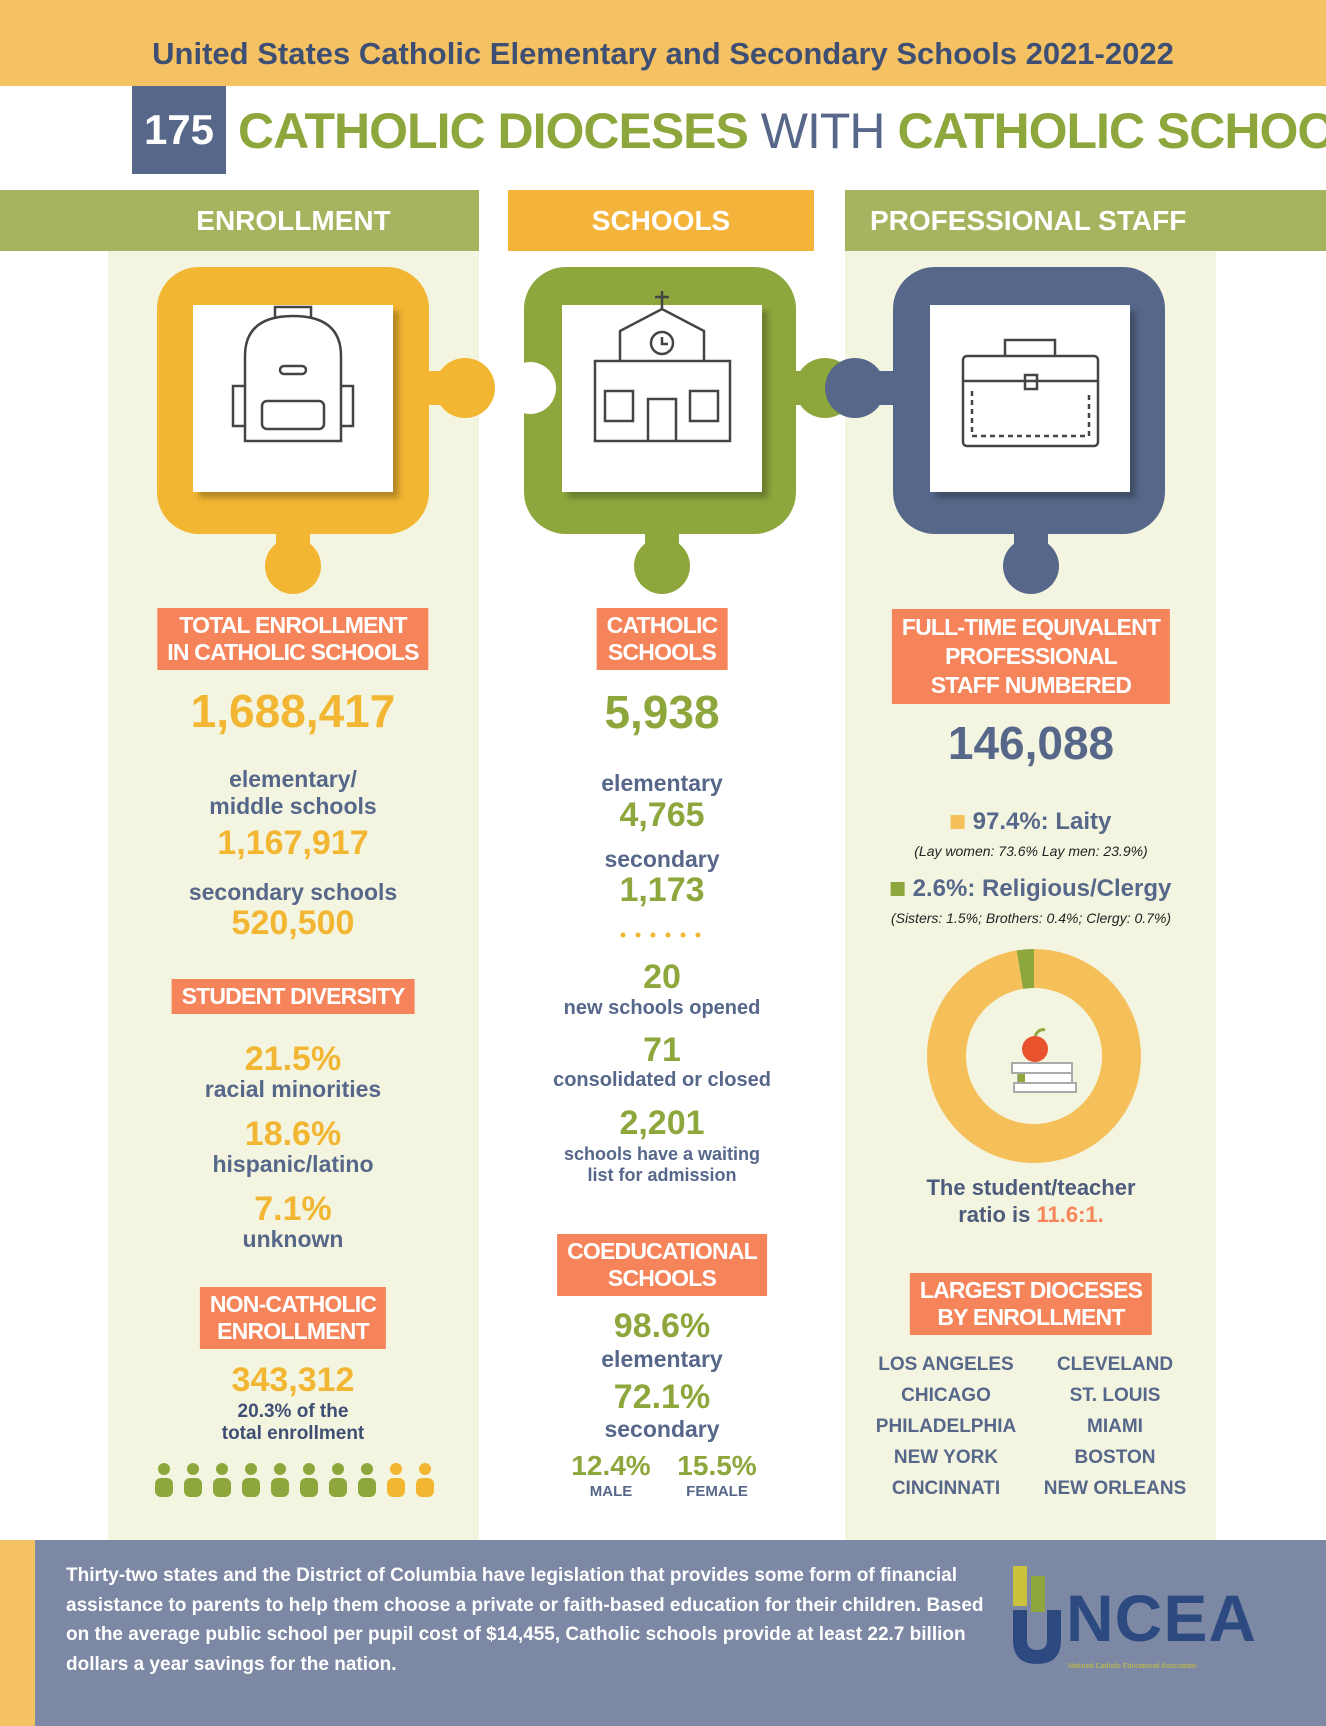 The height and width of the screenshot is (1726, 1326). I want to click on diocese: NEW YORK, so click(946, 1457).